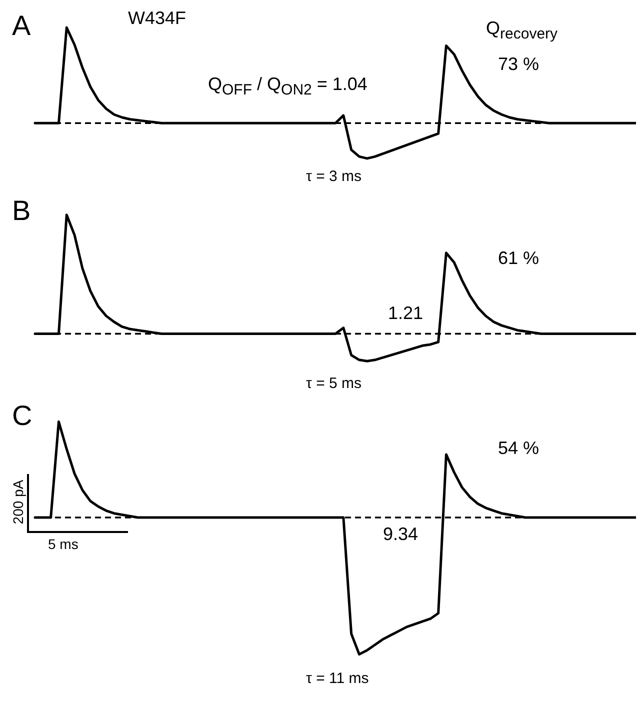  I want to click on annotation: 54 %, so click(519, 448).